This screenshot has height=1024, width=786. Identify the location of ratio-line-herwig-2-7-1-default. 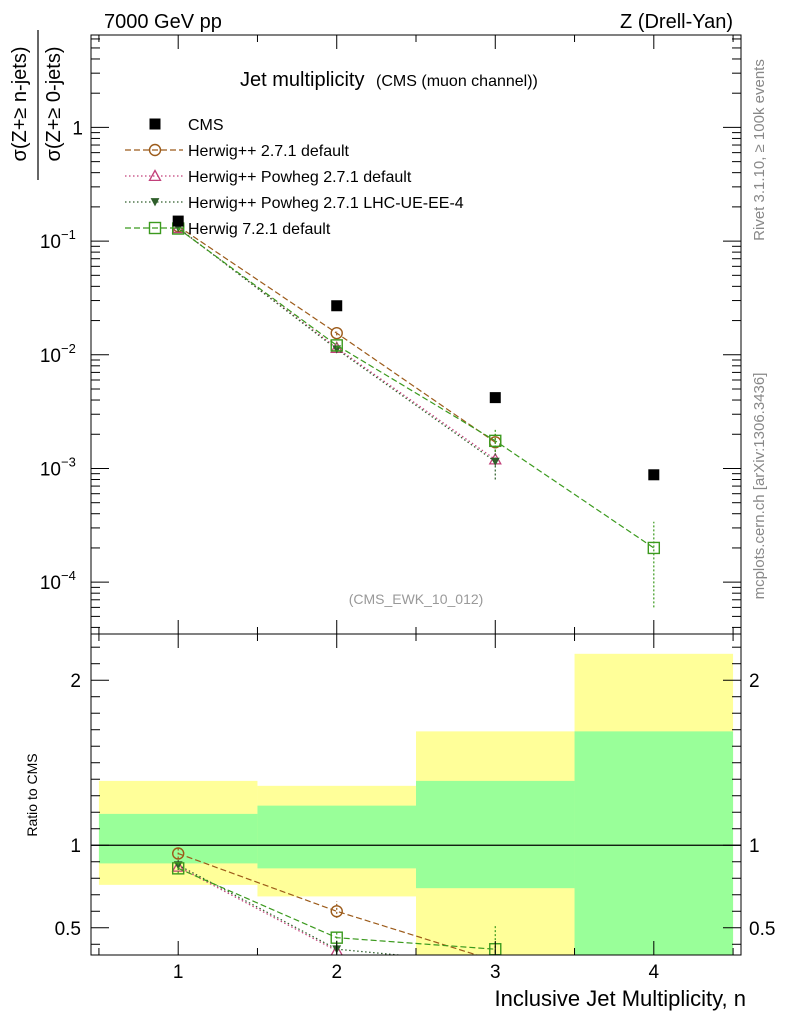
(328, 903).